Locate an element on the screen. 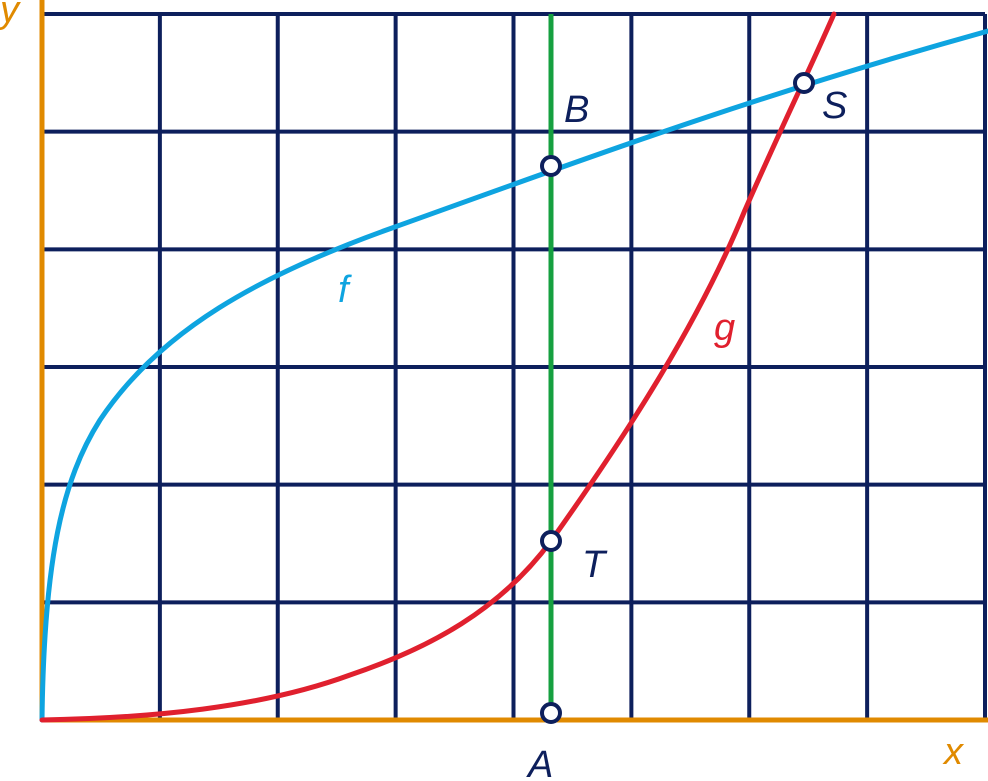 The width and height of the screenshot is (988, 781). point-b-label: B is located at coordinates (576, 110).